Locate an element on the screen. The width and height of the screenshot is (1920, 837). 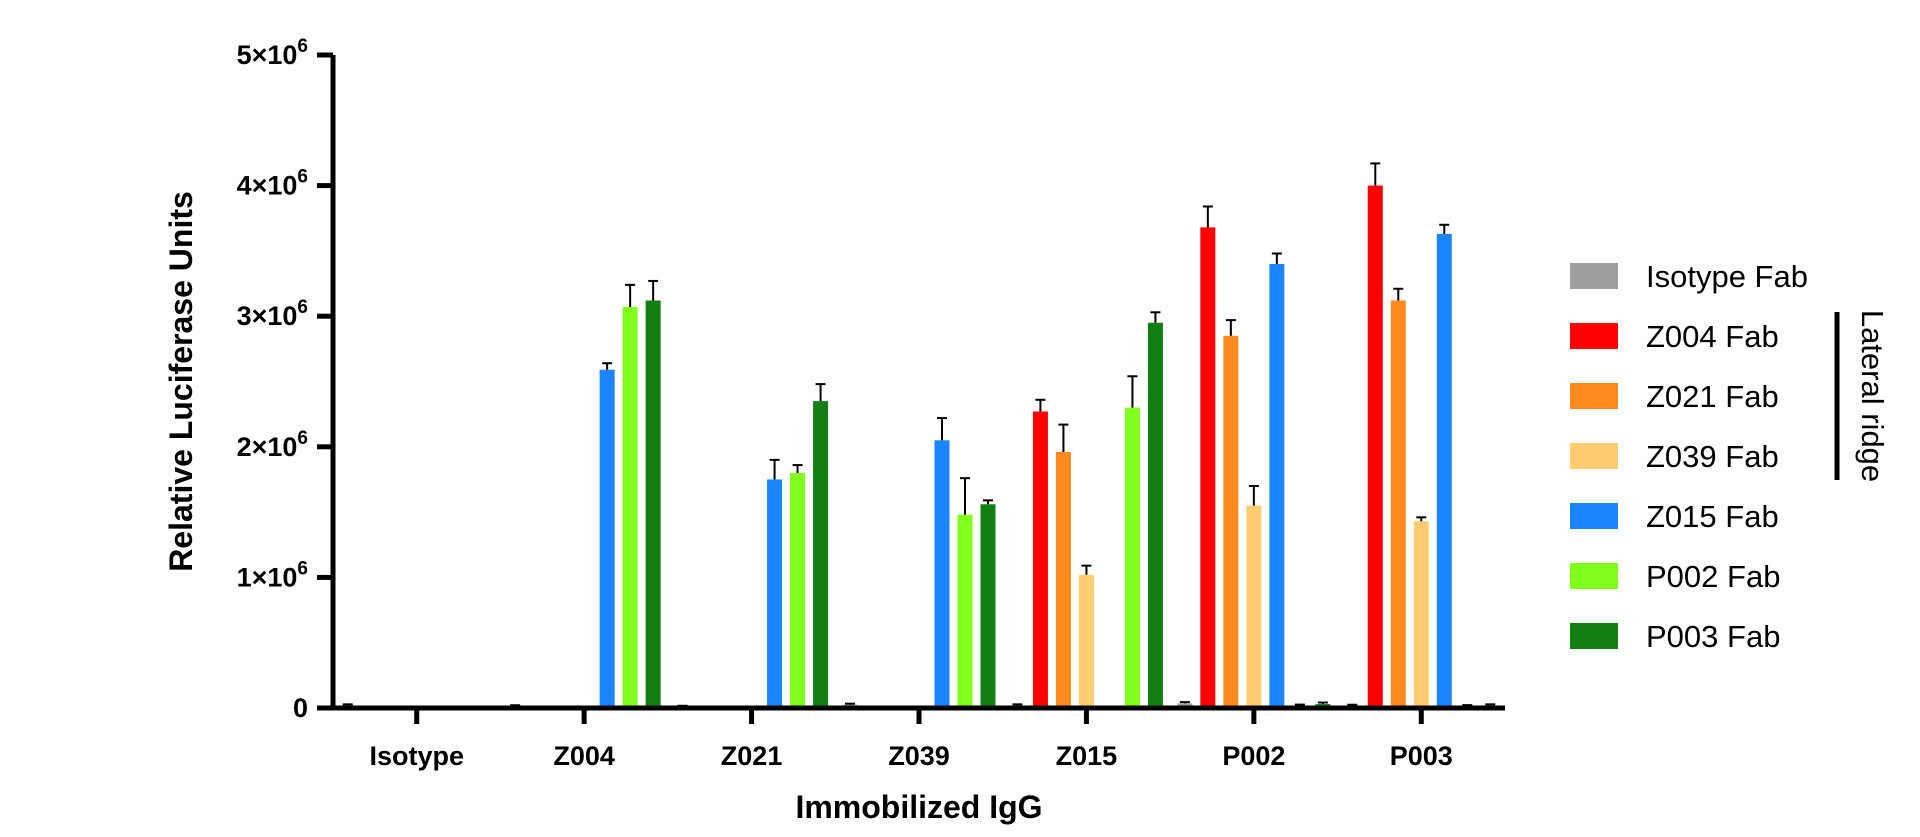
bar-z015-fab-p003 is located at coordinates (1444, 470).